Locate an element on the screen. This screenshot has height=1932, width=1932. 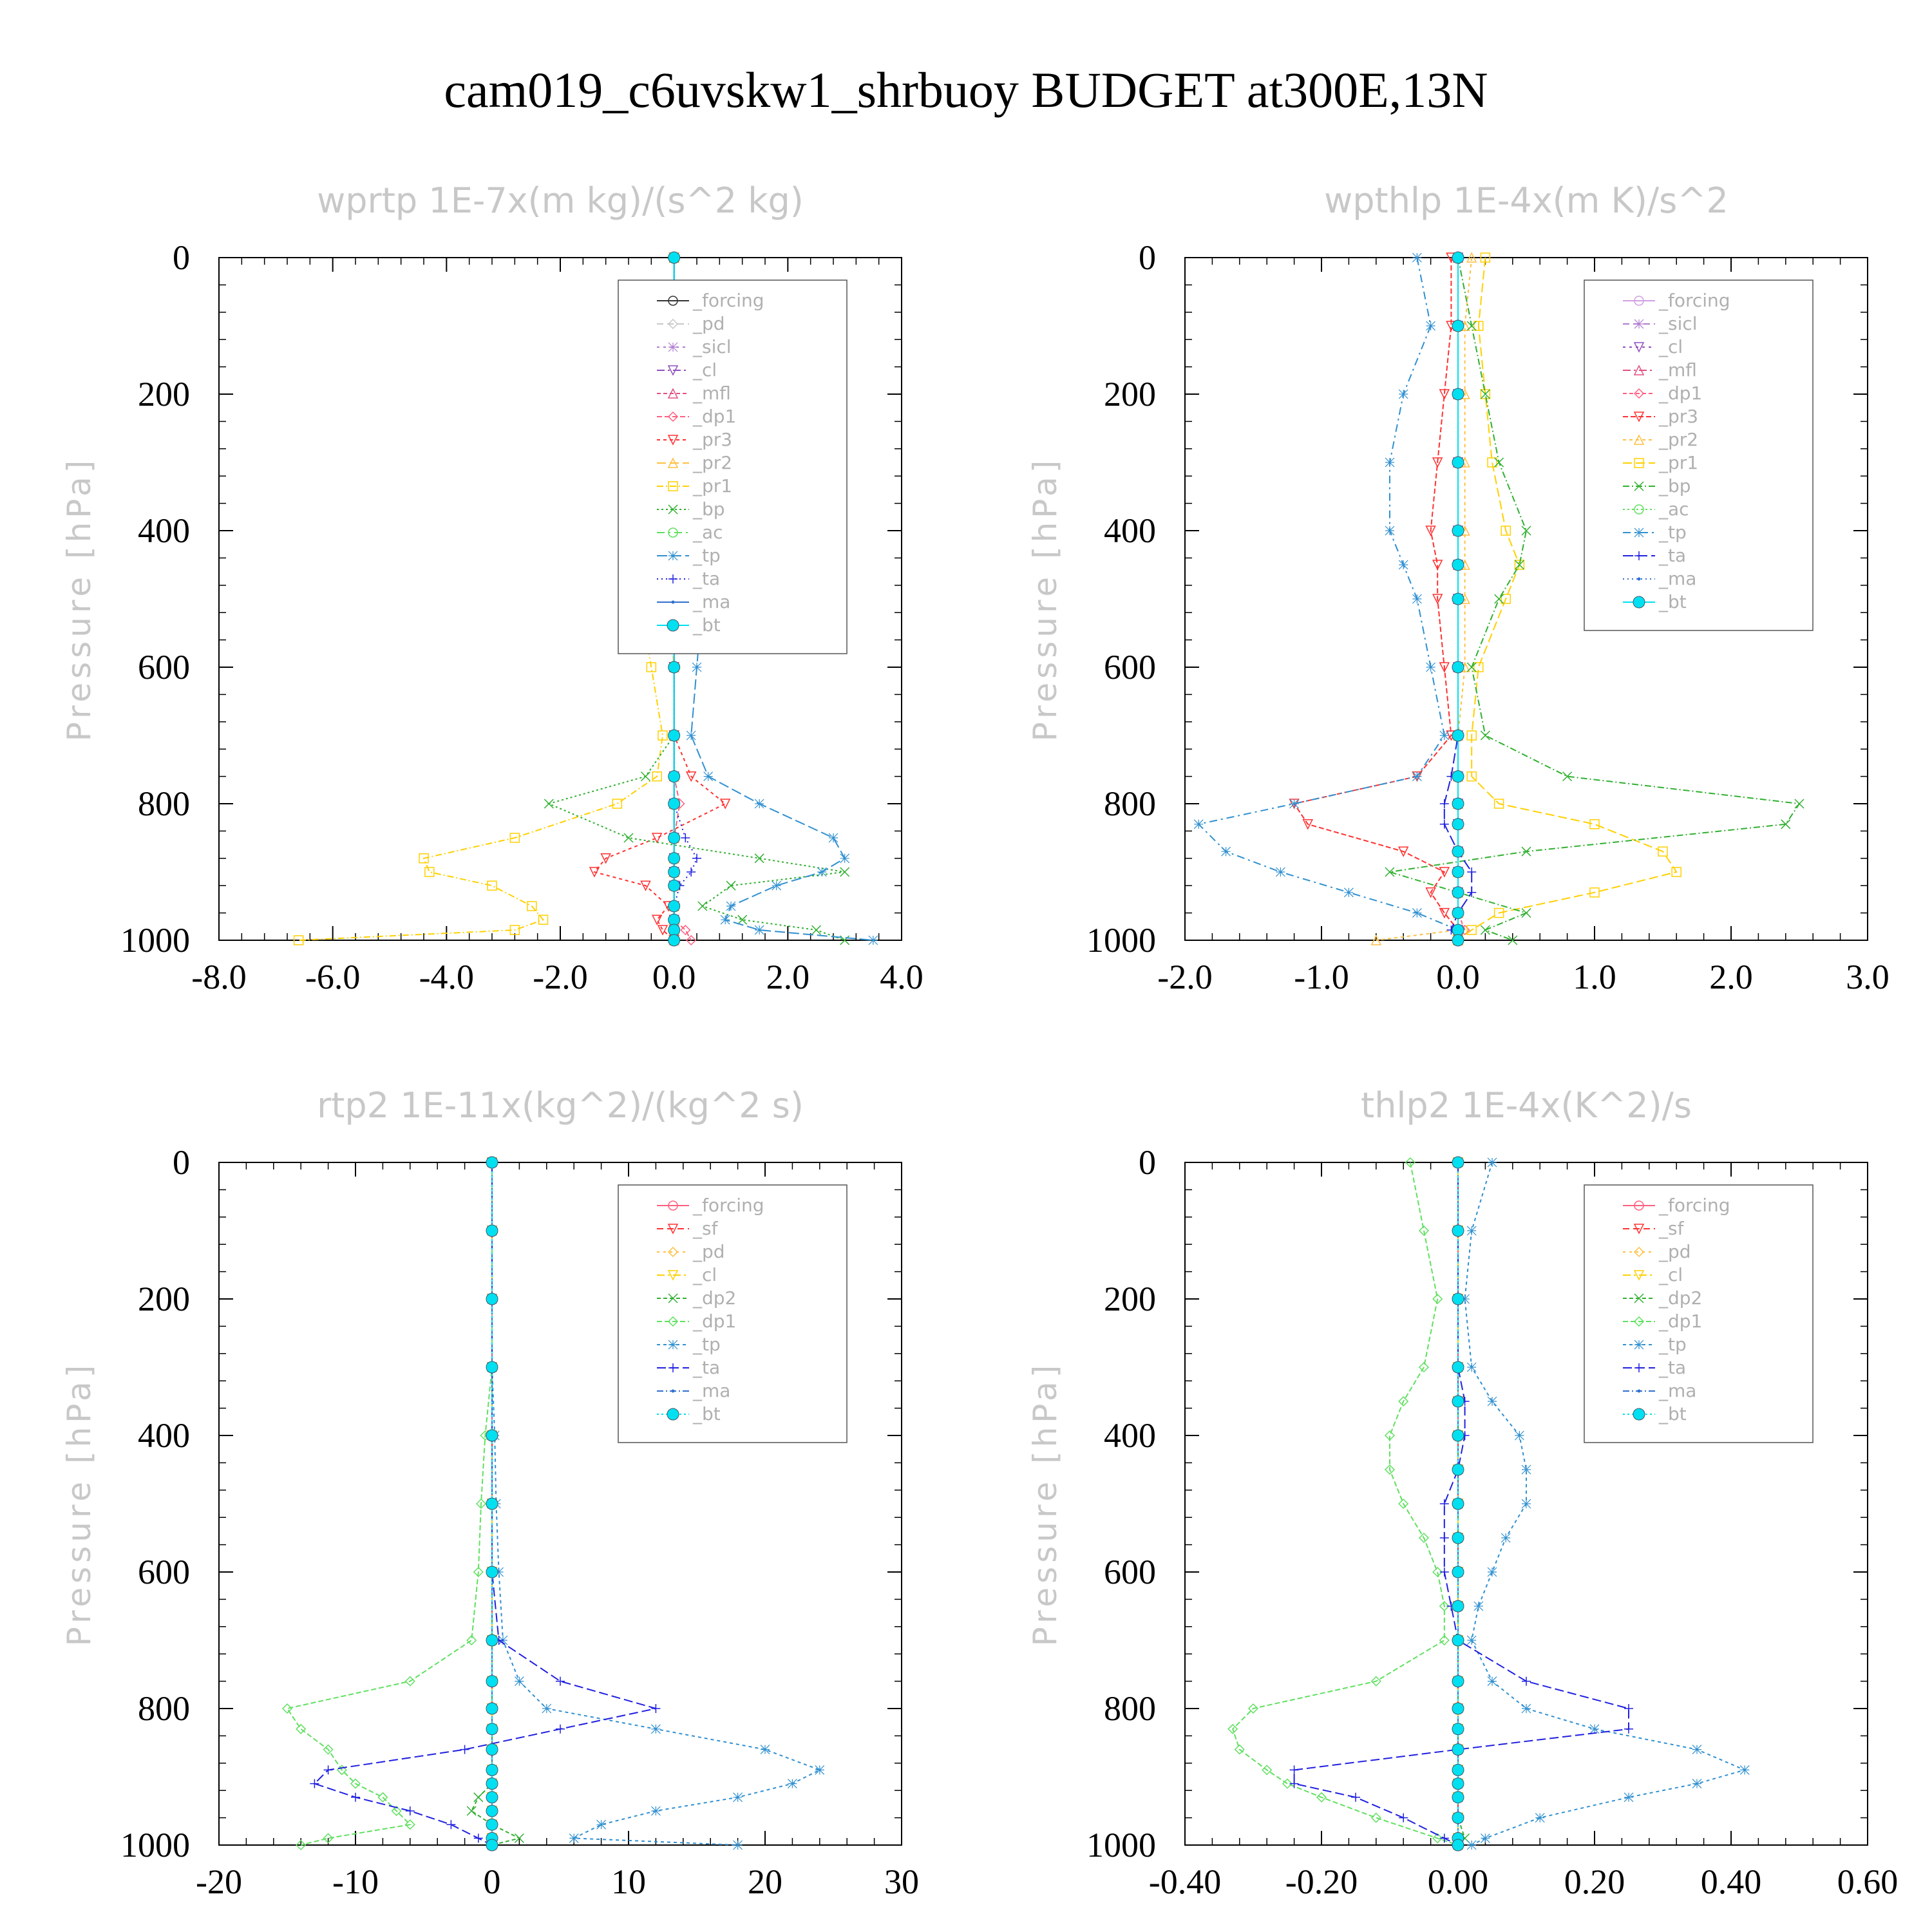
point_pr2-marker is located at coordinates (1471, 257).